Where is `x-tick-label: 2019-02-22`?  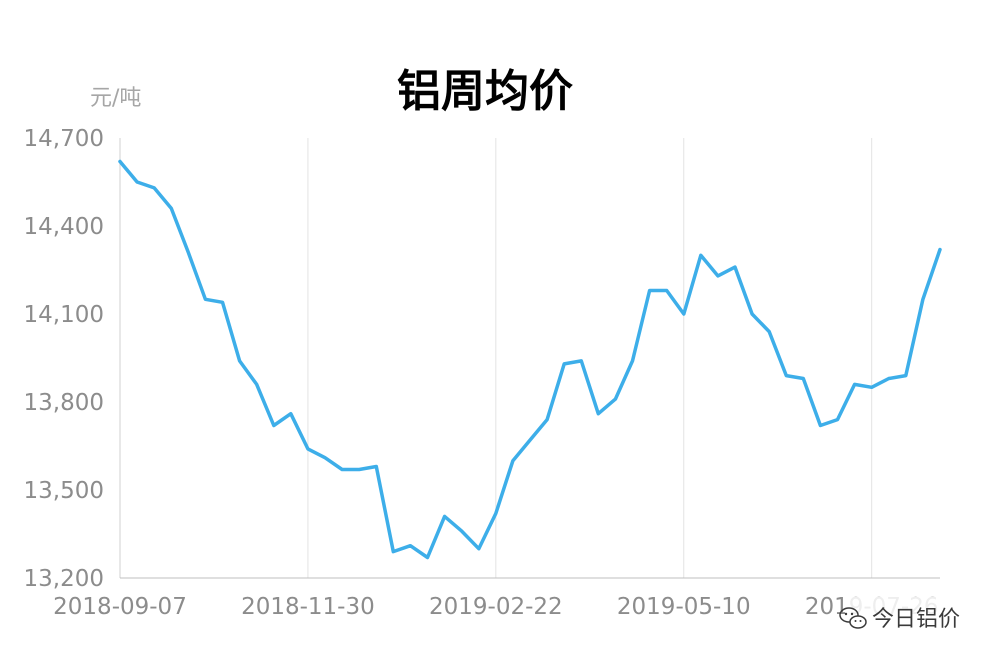
x-tick-label: 2019-02-22 is located at coordinates (496, 607).